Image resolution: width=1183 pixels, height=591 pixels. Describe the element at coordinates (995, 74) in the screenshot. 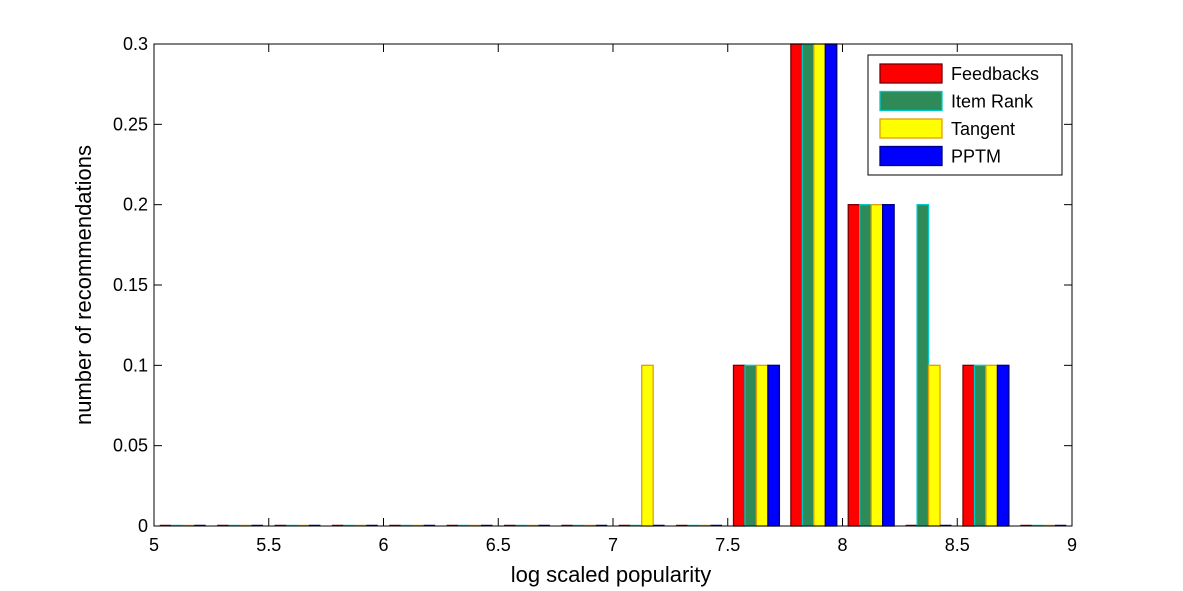

I see `legend-label: Feedbacks` at that location.